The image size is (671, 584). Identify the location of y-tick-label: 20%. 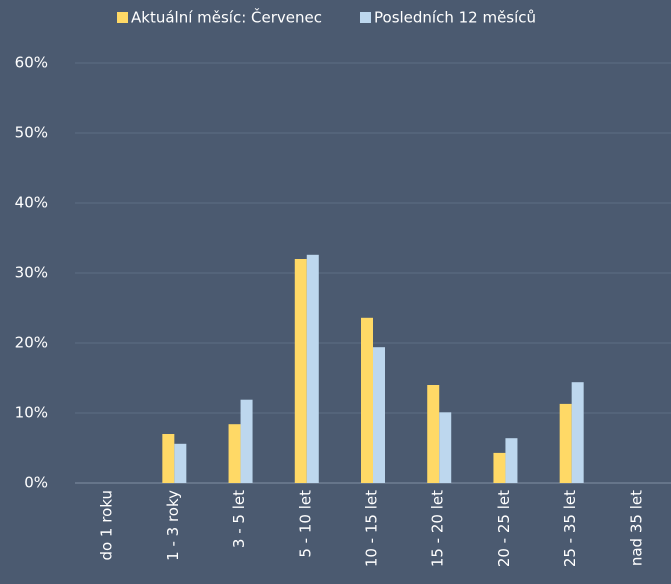
(31, 343).